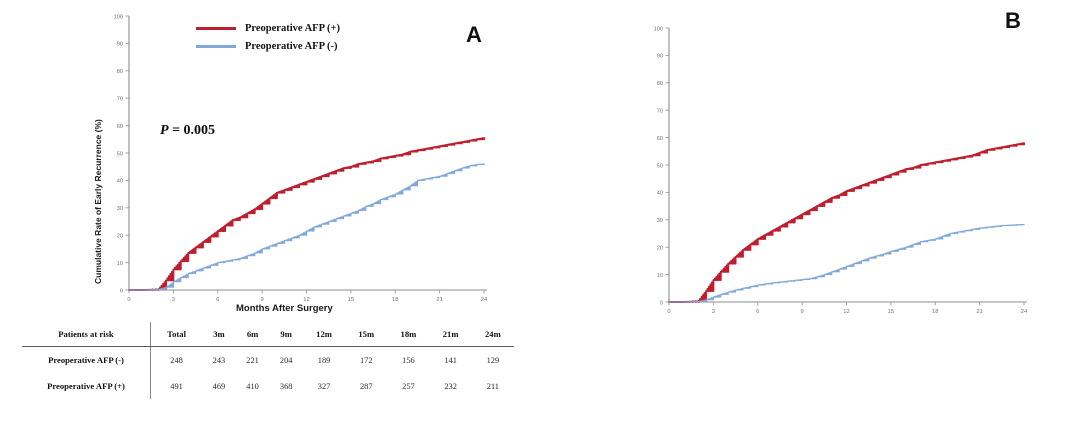 The image size is (1080, 428). I want to click on risk-row-label-afp-negative: Preoperative AFP (-), so click(86, 359).